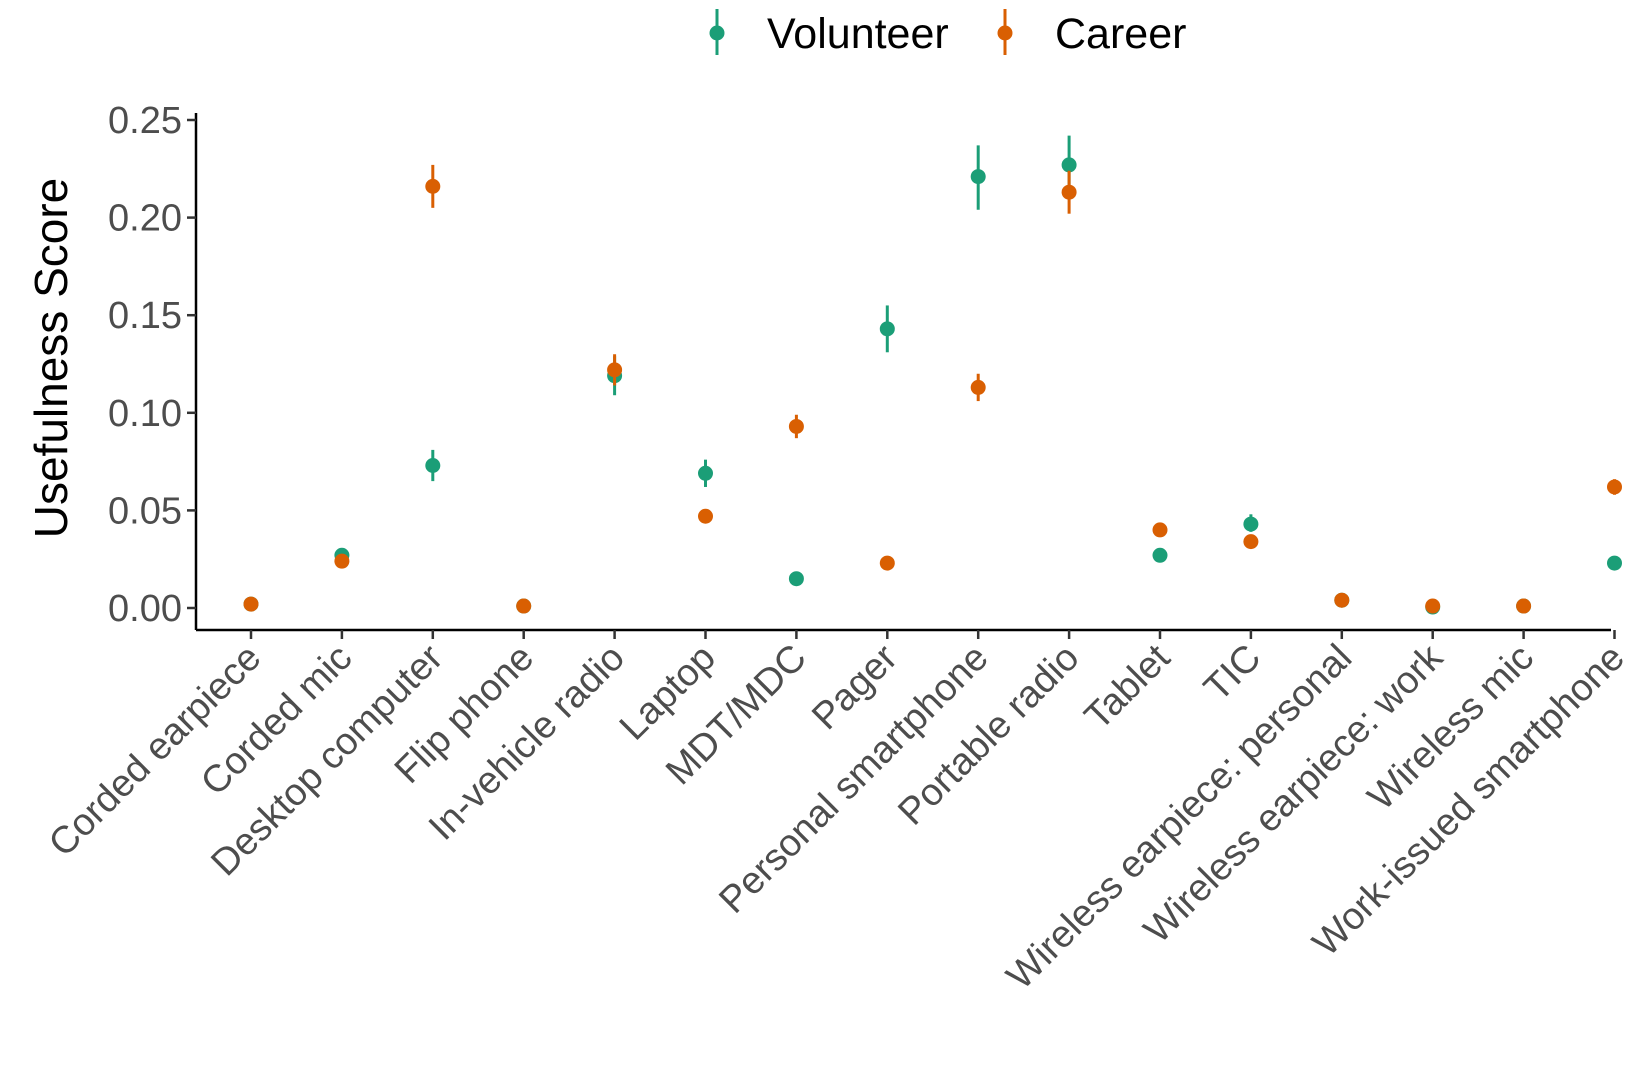 Image resolution: width=1641 pixels, height=1068 pixels. Describe the element at coordinates (858, 34) in the screenshot. I see `legend-label: Volunteer` at that location.